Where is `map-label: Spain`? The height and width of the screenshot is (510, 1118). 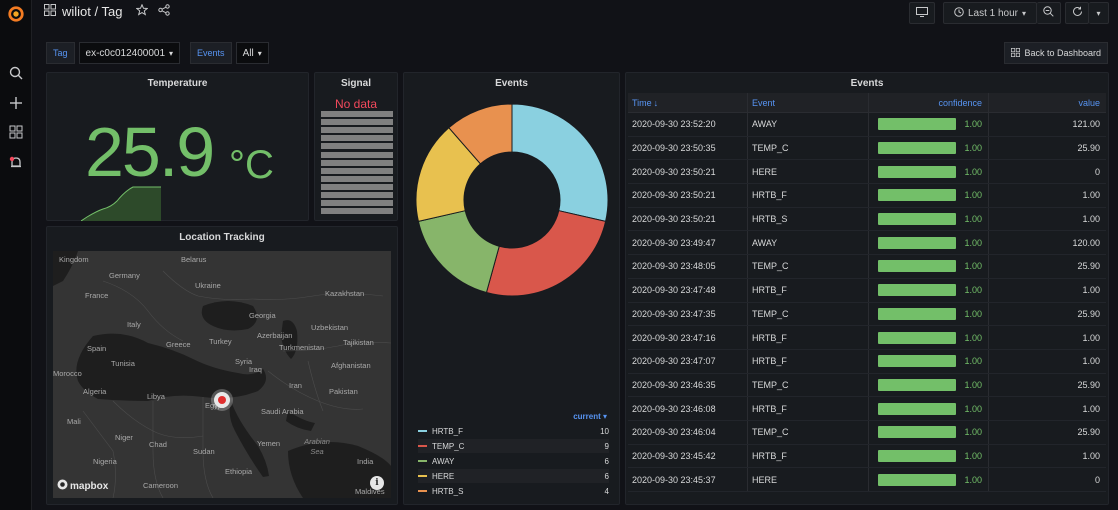
map-label: Spain is located at coordinates (97, 348).